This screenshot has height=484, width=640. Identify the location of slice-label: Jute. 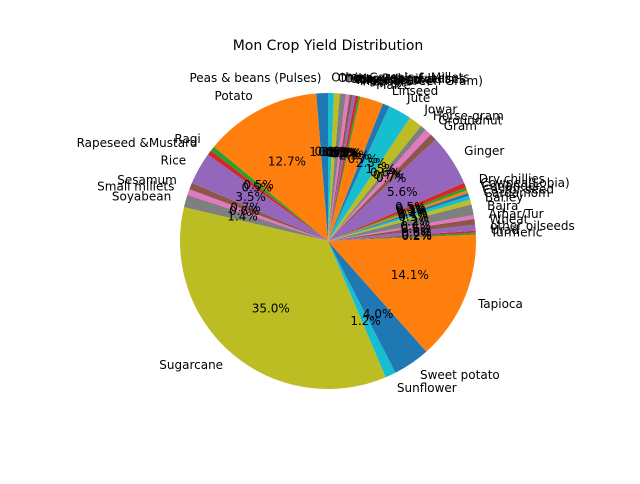
(418, 98).